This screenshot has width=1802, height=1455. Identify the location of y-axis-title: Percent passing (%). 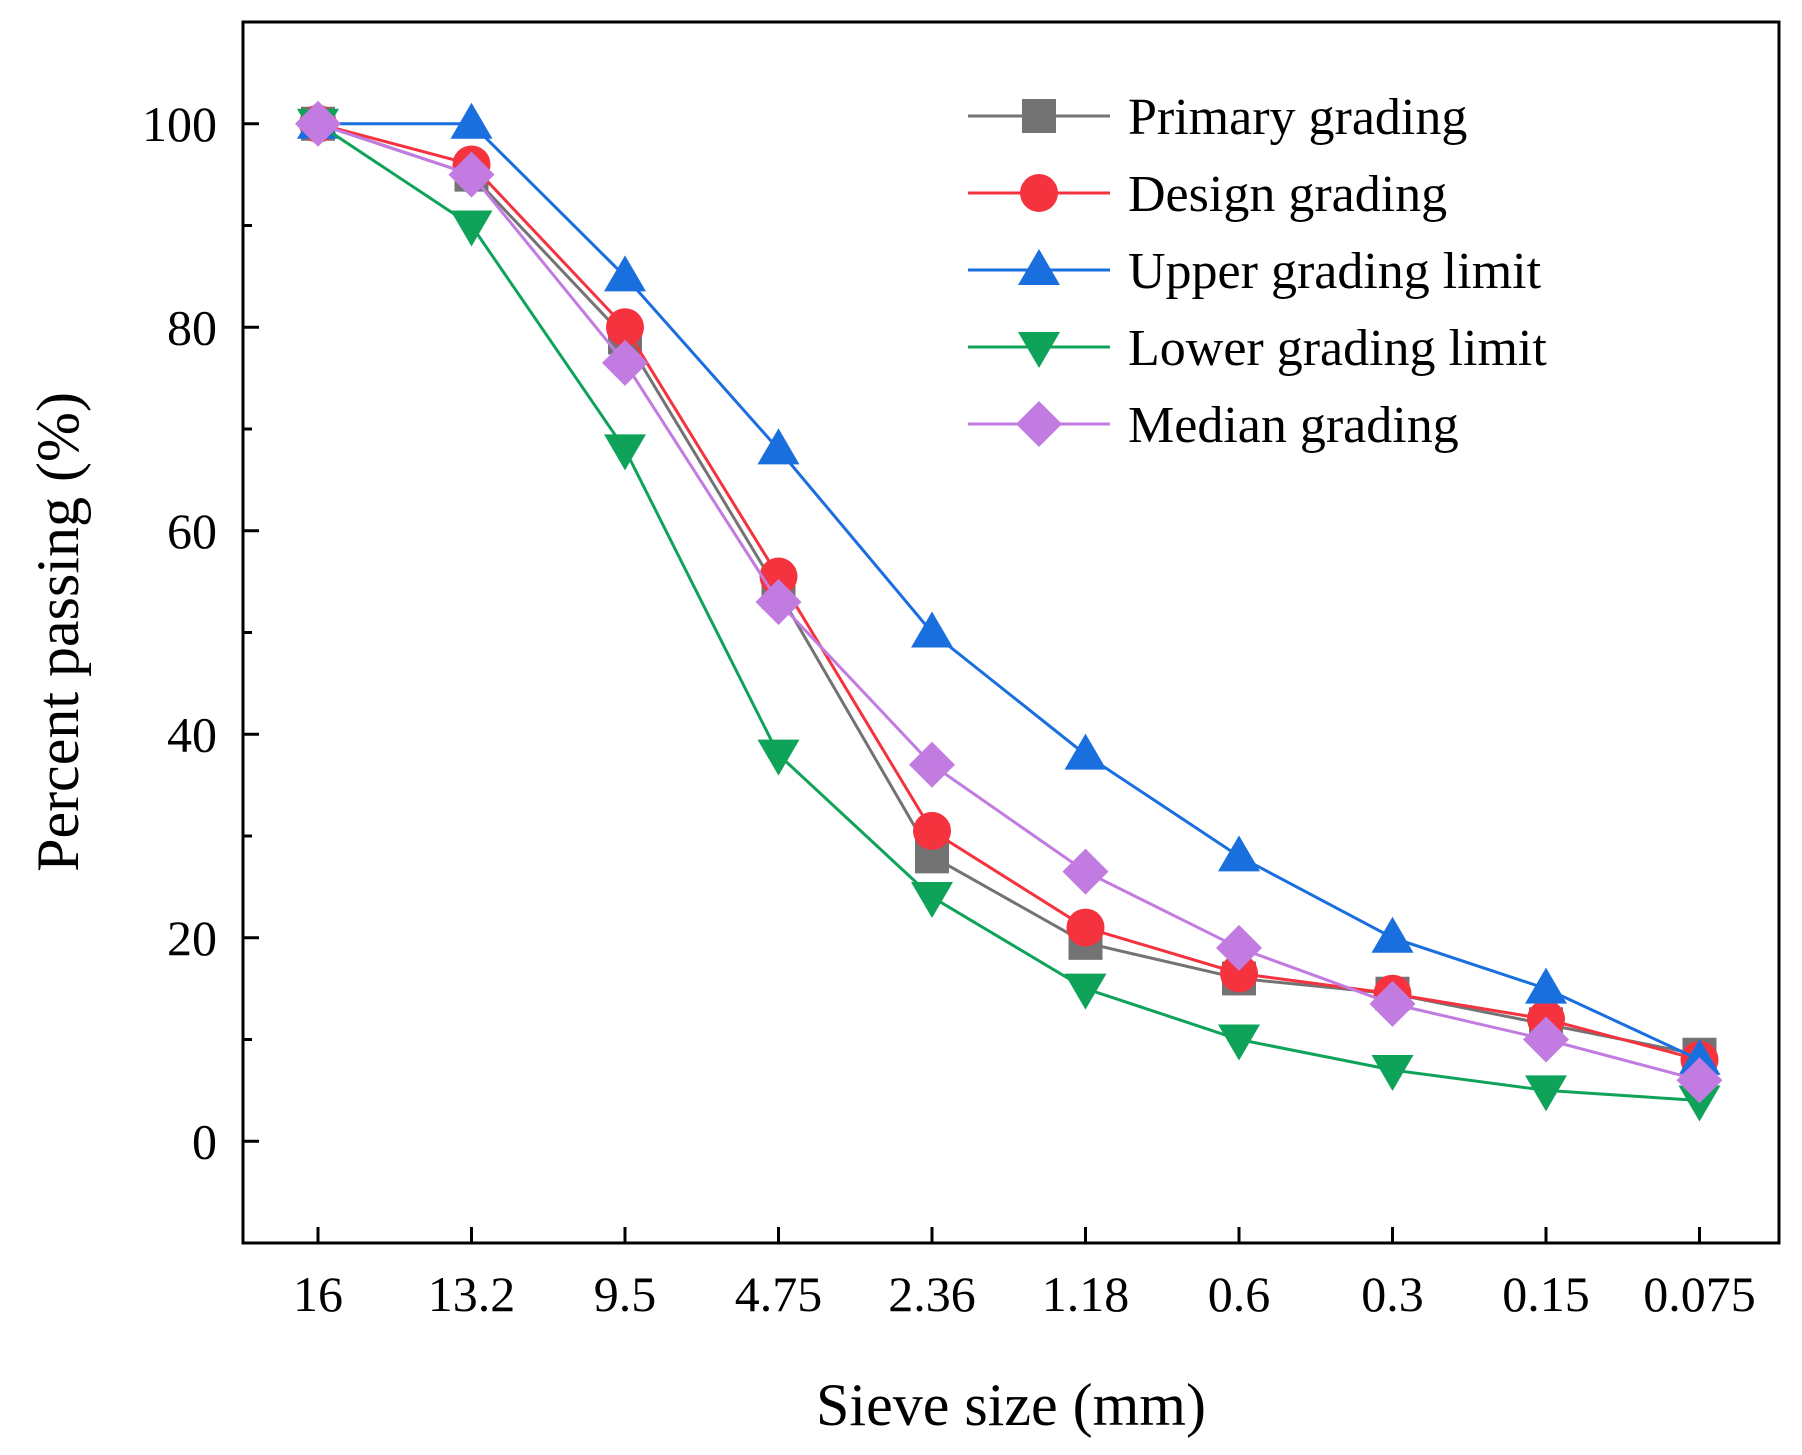
(58, 632).